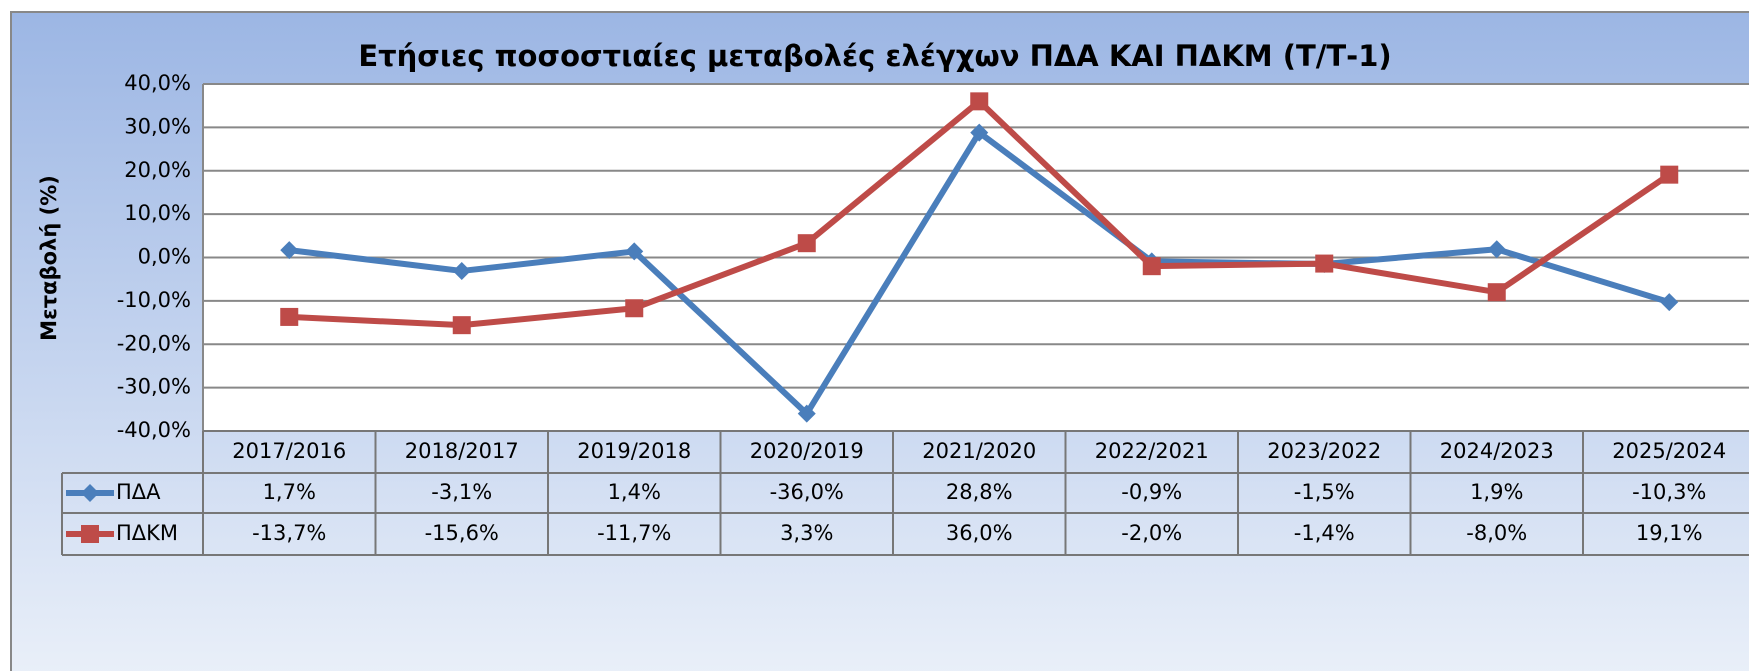  Describe the element at coordinates (1324, 451) in the screenshot. I see `x-tick-label: 2023/2022` at that location.